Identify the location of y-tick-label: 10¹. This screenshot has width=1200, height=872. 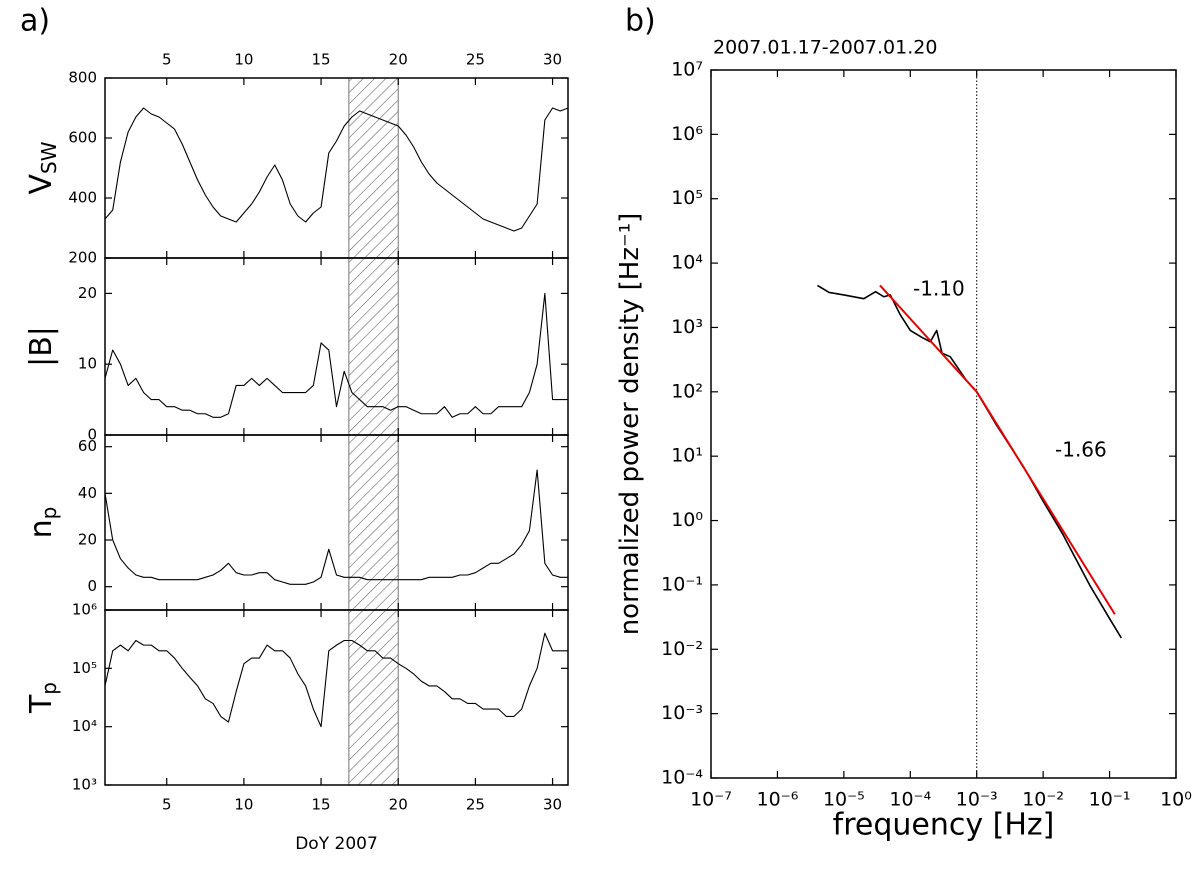
(687, 456).